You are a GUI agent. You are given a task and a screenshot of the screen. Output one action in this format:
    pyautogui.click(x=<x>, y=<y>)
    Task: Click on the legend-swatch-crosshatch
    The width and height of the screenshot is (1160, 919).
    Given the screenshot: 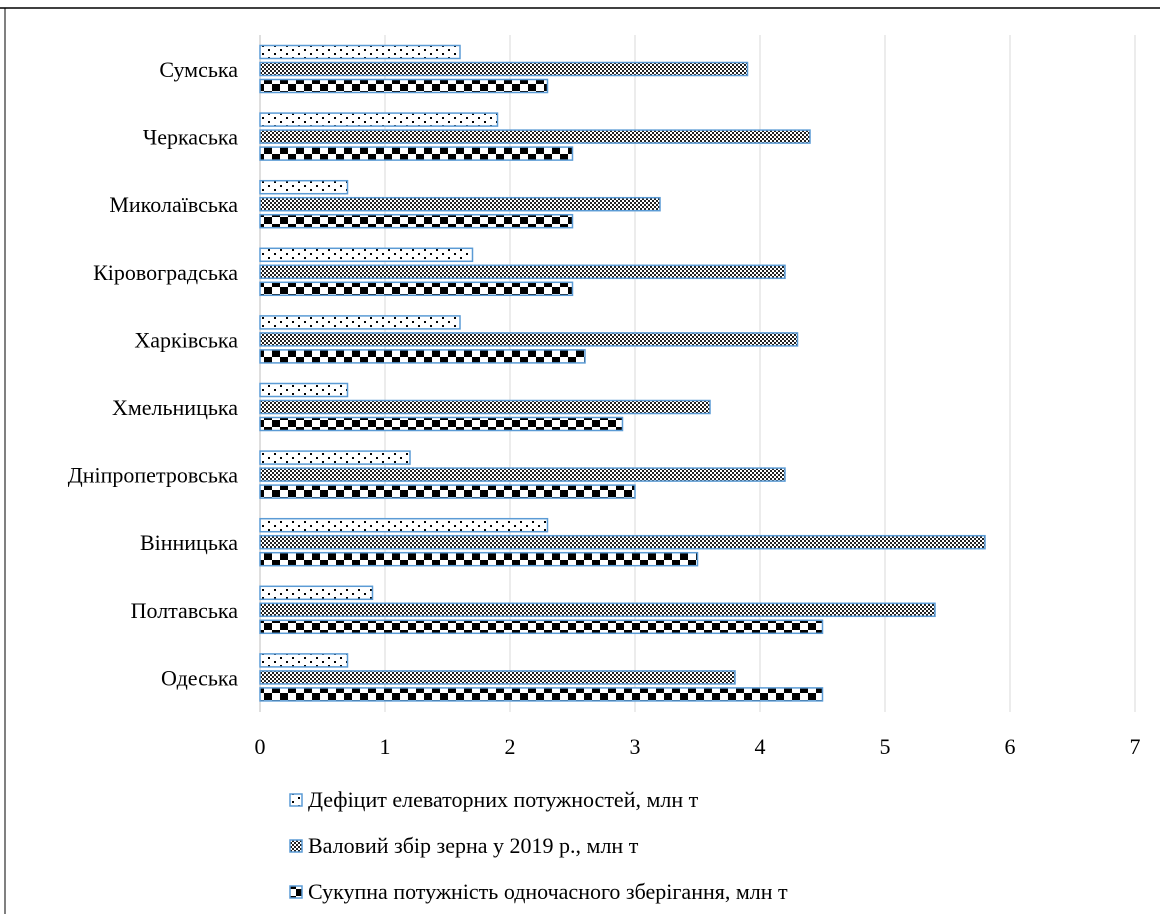 What is the action you would take?
    pyautogui.click(x=296, y=846)
    